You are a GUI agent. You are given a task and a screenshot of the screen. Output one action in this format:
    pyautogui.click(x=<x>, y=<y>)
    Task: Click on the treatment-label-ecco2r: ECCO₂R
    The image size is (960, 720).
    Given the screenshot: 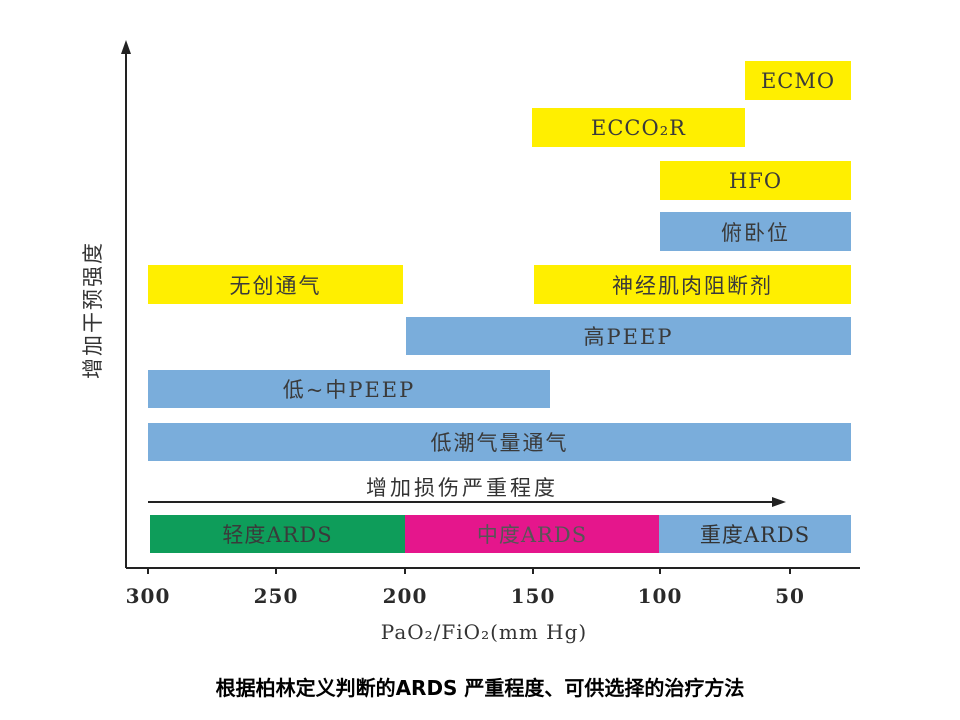 What is the action you would take?
    pyautogui.click(x=638, y=127)
    